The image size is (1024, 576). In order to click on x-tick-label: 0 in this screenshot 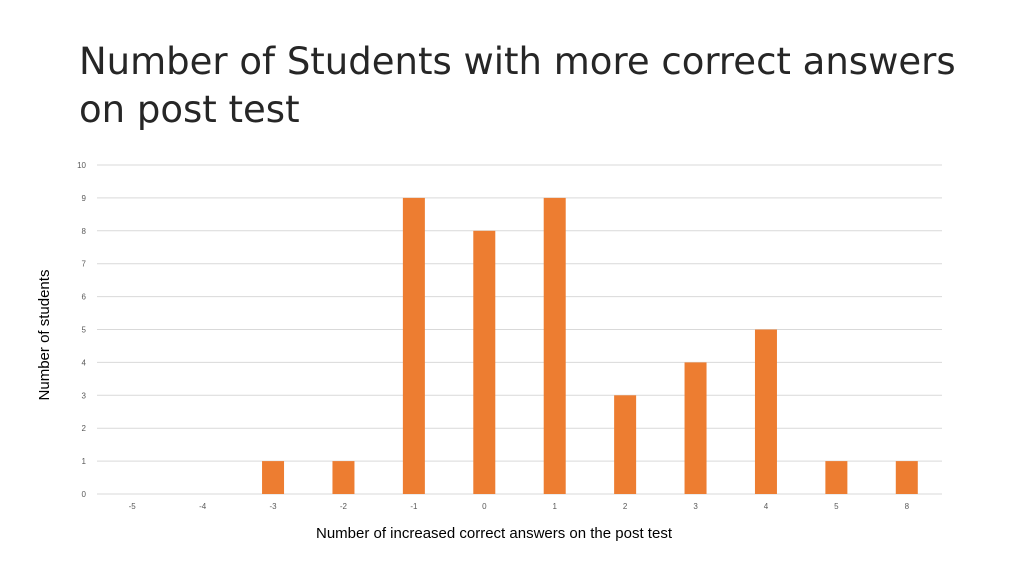, I will do `click(484, 506)`.